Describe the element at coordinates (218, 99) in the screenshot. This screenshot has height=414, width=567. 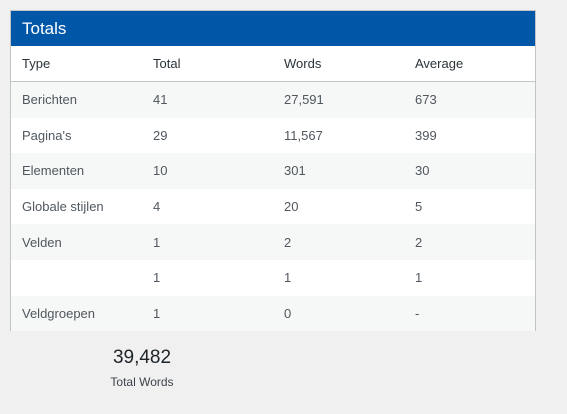
I see `cell-total: 41` at that location.